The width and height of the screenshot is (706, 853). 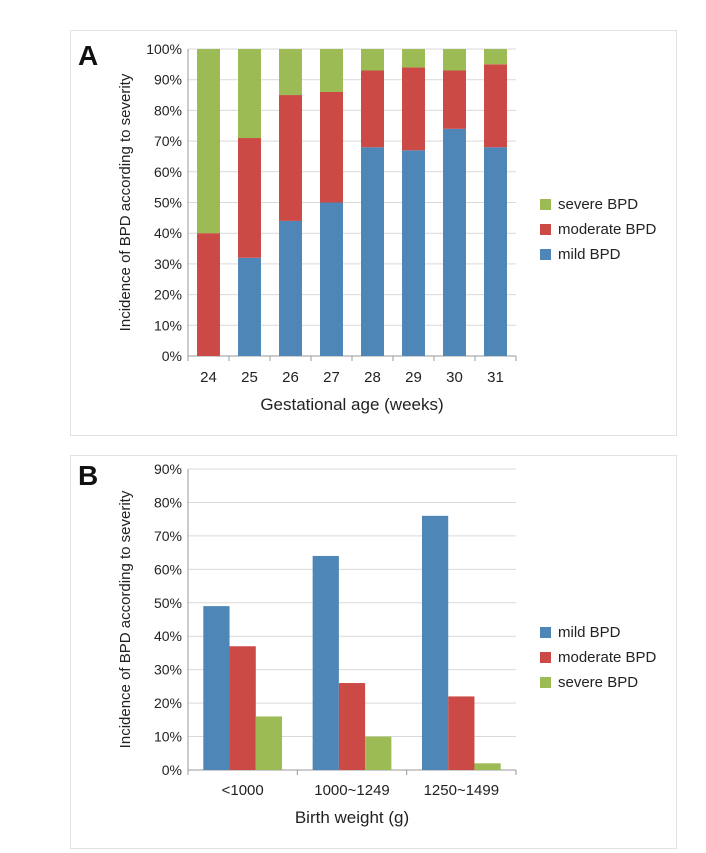 What do you see at coordinates (88, 55) in the screenshot?
I see `panel-label-a: A` at bounding box center [88, 55].